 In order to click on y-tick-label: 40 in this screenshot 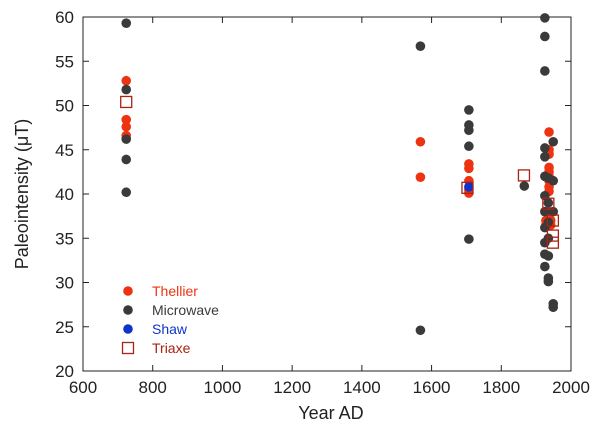, I will do `click(64, 194)`.